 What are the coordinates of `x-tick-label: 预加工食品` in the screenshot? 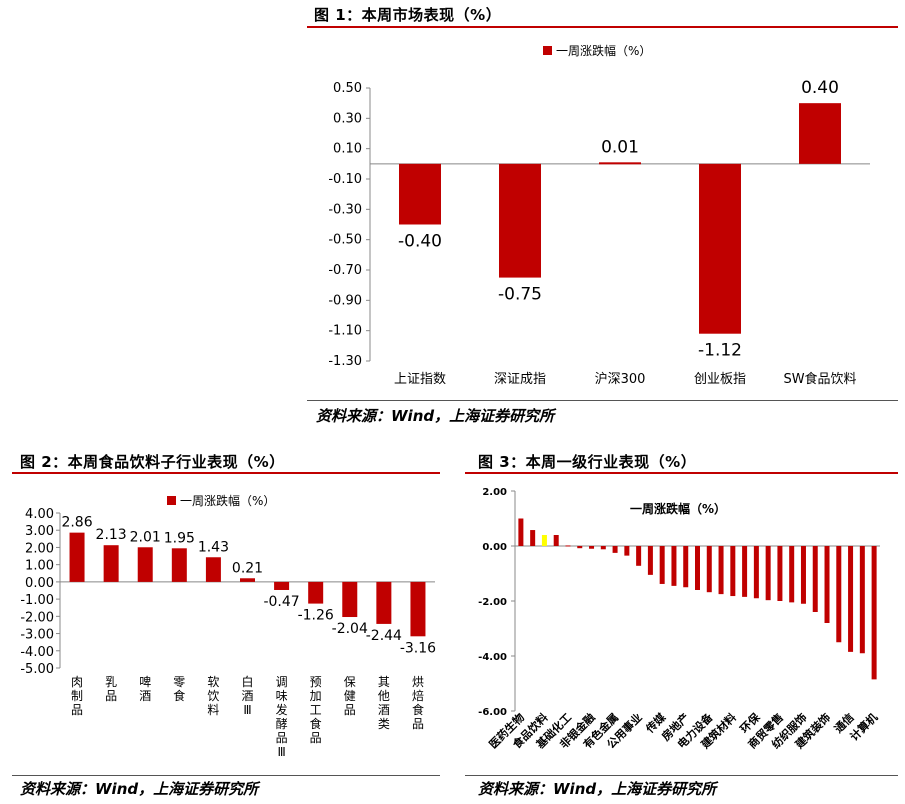 It's located at (316, 710).